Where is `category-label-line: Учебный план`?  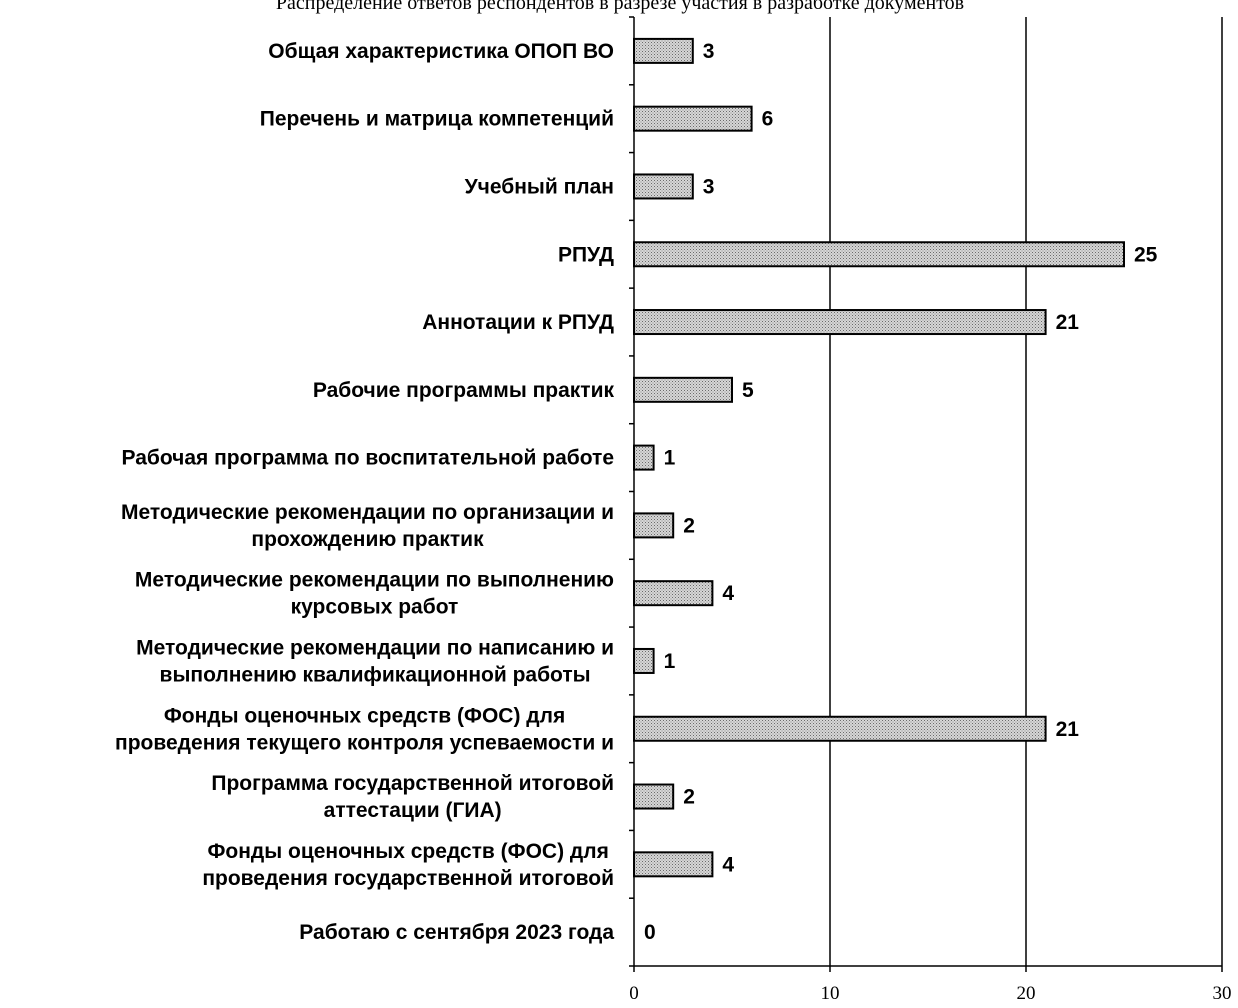
category-label-line: Учебный план is located at coordinates (539, 186).